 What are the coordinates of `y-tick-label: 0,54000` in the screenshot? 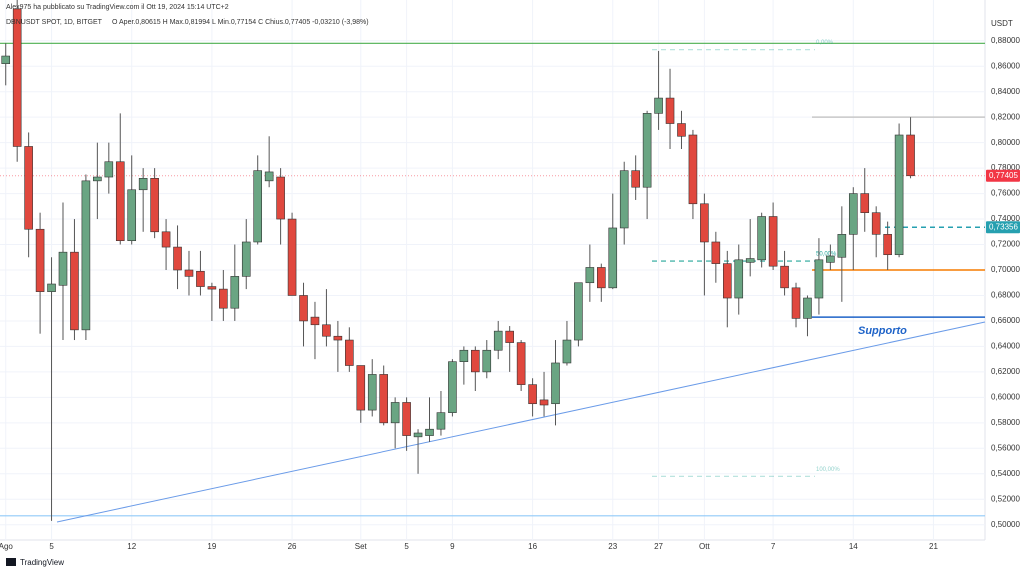 It's located at (1005, 473).